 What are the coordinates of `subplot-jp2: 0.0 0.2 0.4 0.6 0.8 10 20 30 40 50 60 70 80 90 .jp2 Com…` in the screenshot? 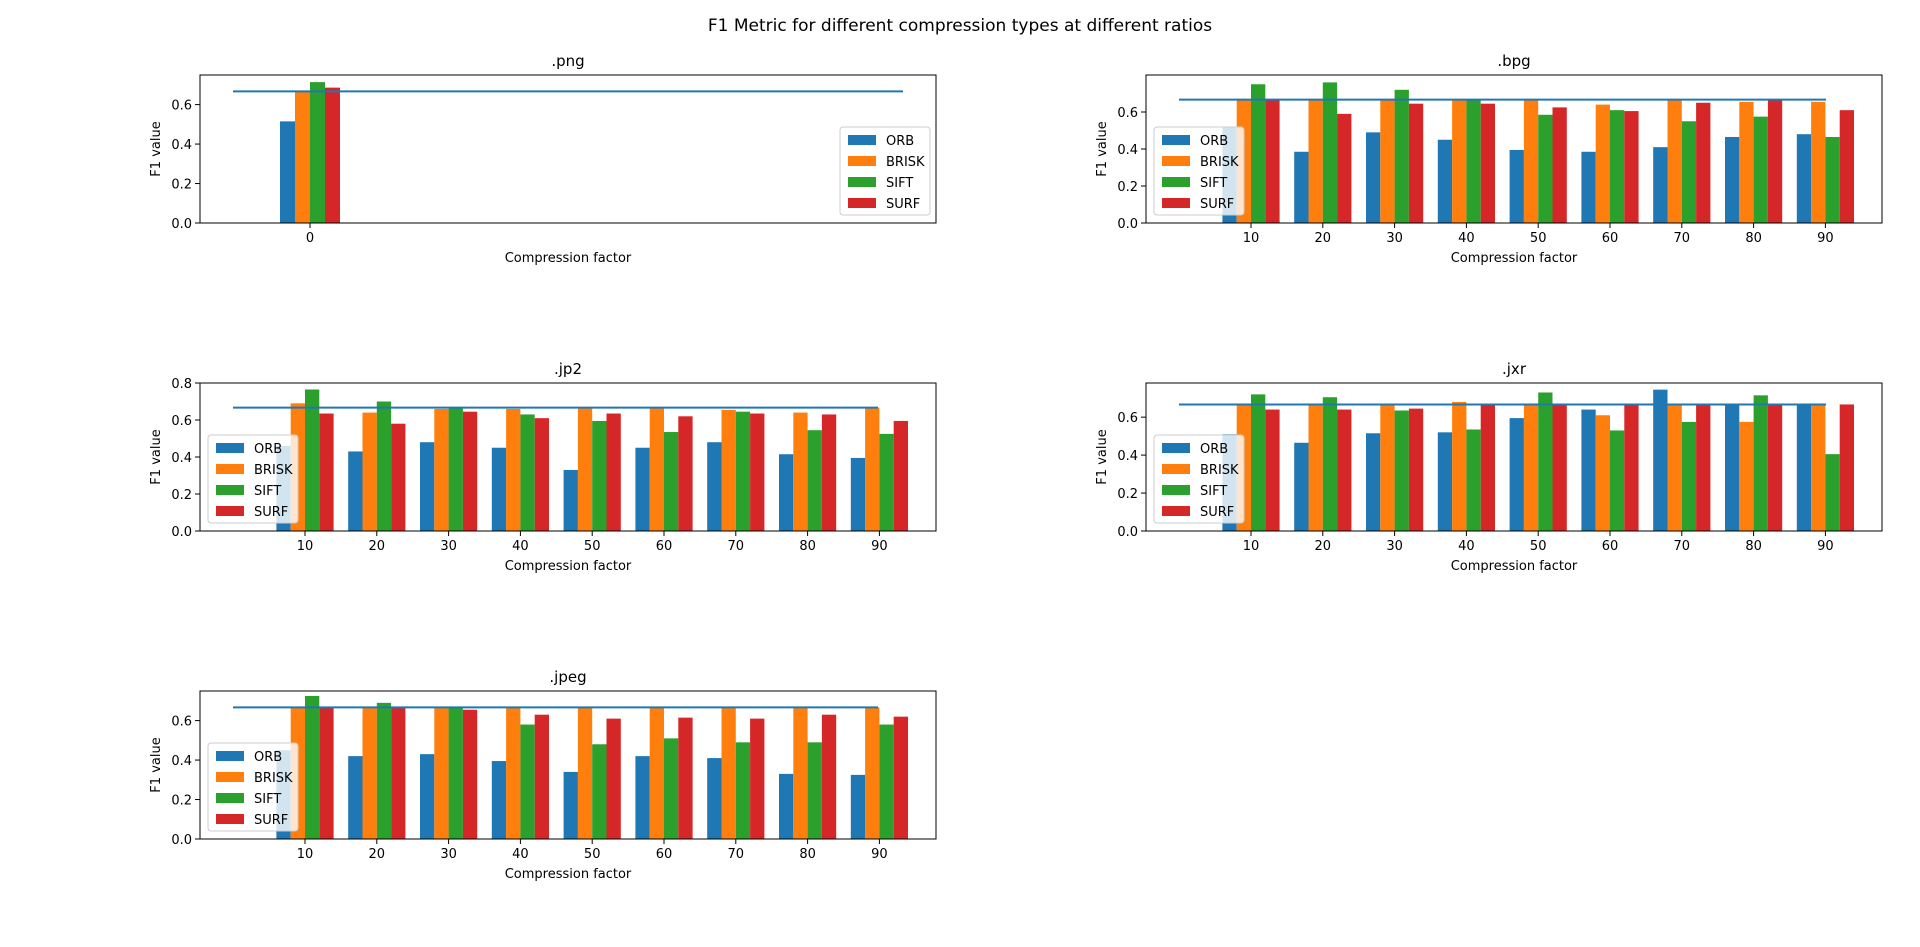 It's located at (543, 467).